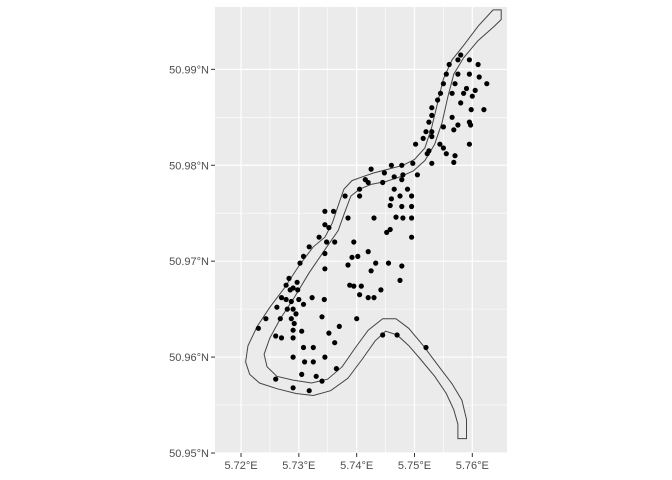 This screenshot has height=480, width=672. I want to click on x-tick-label: 5.76°E, so click(472, 466).